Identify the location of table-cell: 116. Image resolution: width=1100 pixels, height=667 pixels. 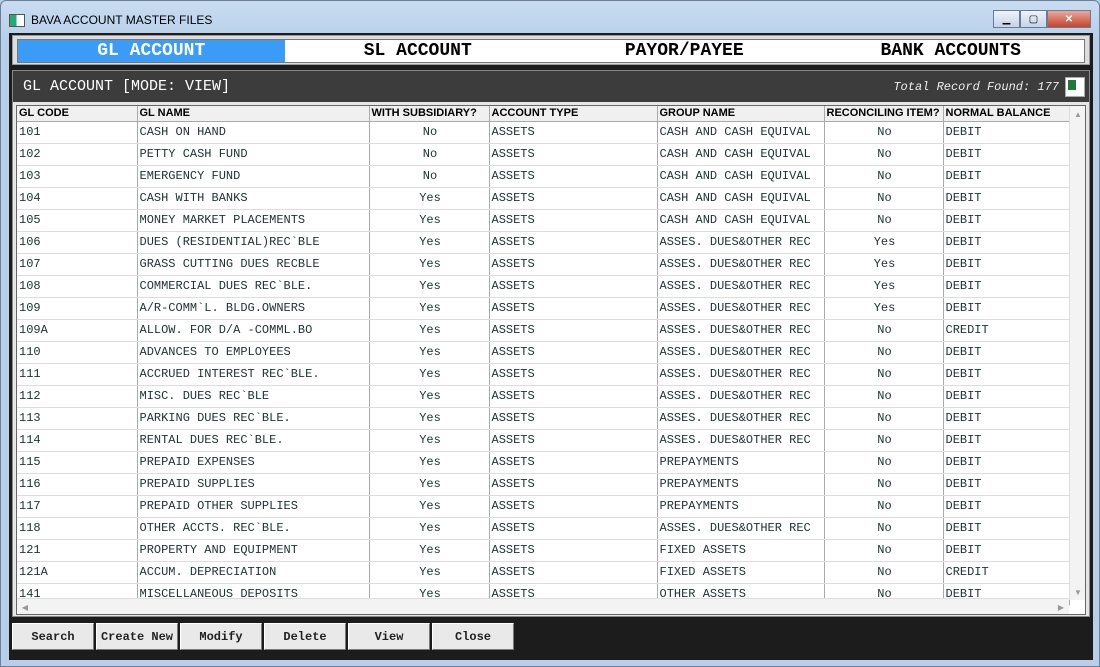
(77, 484).